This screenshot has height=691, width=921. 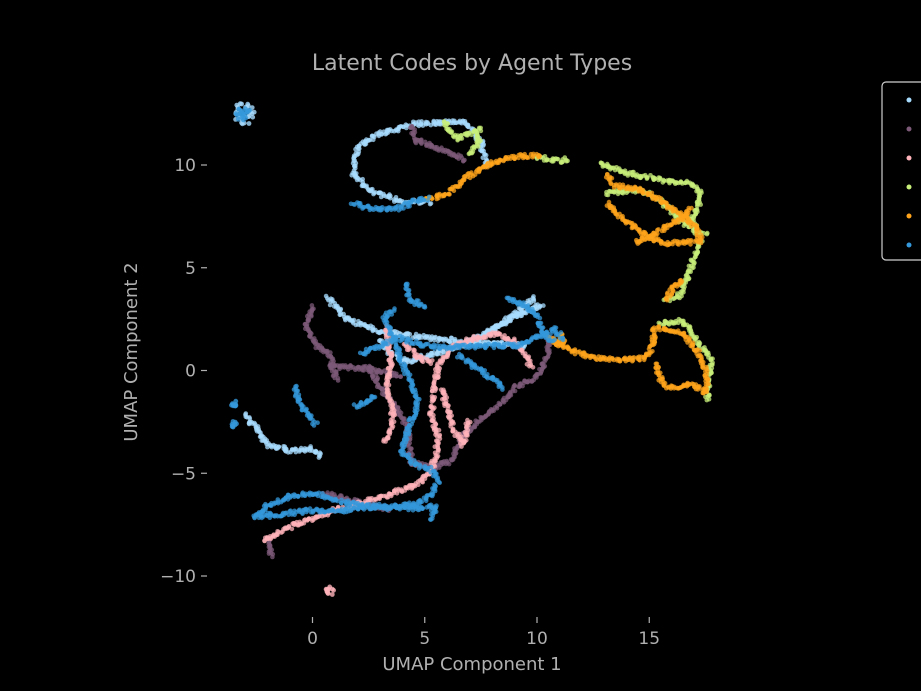 What do you see at coordinates (178, 577) in the screenshot?
I see `y-tick-label: −10` at bounding box center [178, 577].